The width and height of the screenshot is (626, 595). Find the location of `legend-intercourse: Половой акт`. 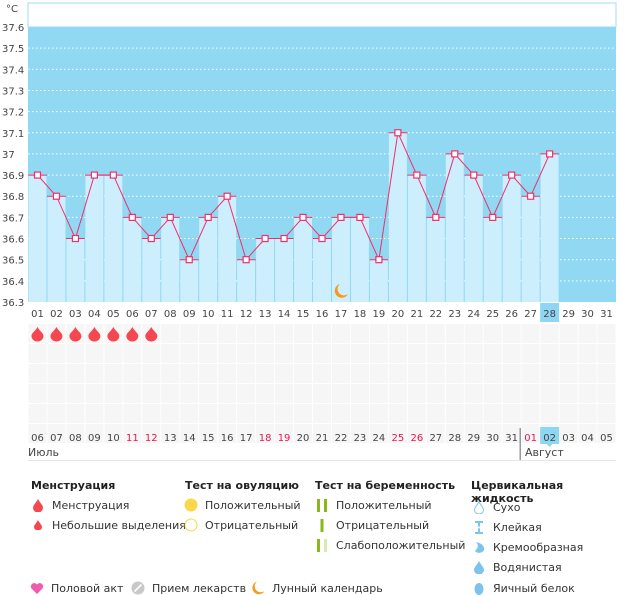

legend-intercourse: Половой акт is located at coordinates (76, 588).